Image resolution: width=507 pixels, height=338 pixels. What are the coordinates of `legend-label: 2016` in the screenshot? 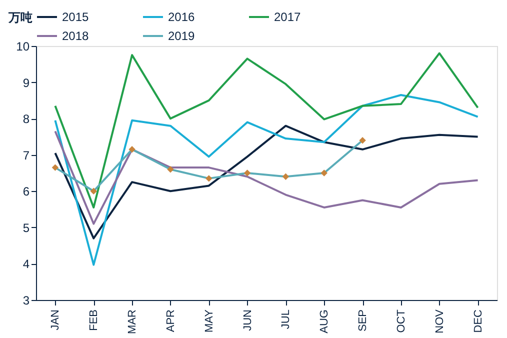 It's located at (182, 17).